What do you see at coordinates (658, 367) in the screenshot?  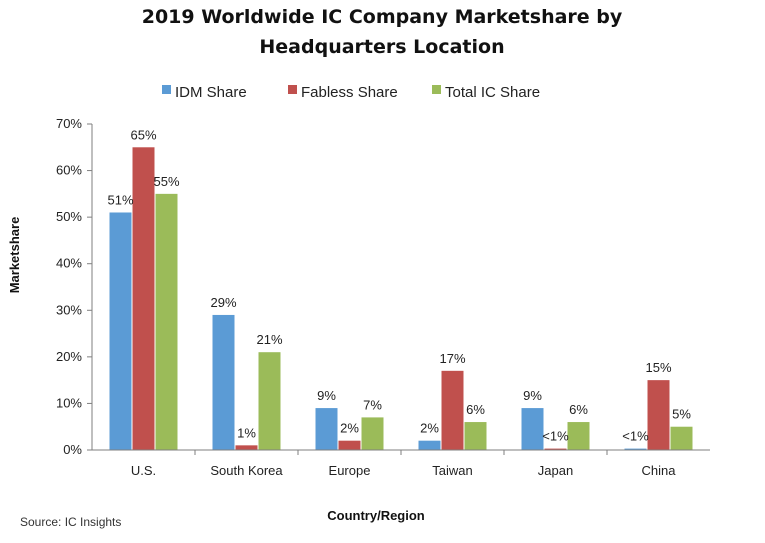 I see `data-label: 15%` at bounding box center [658, 367].